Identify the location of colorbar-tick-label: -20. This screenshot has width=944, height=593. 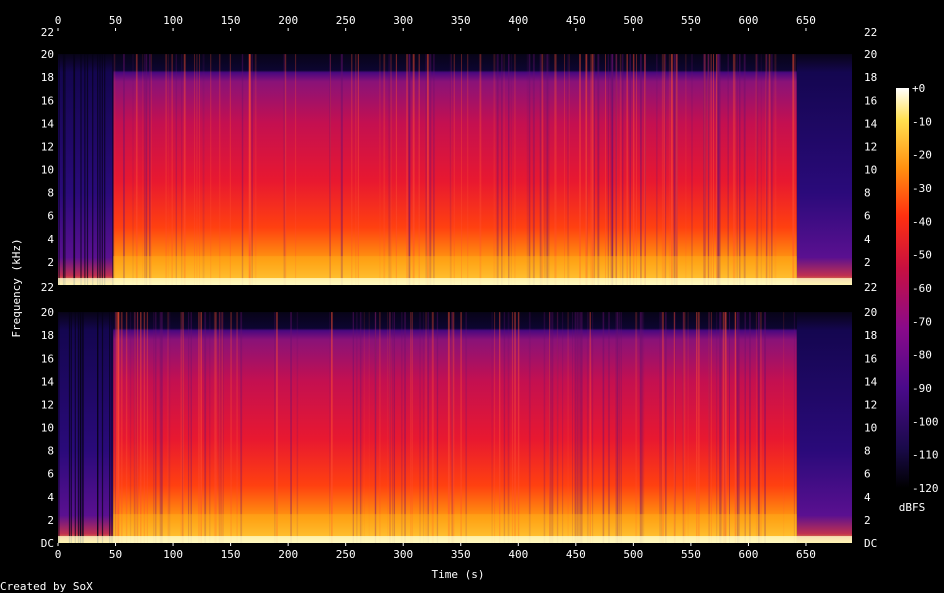
(922, 155).